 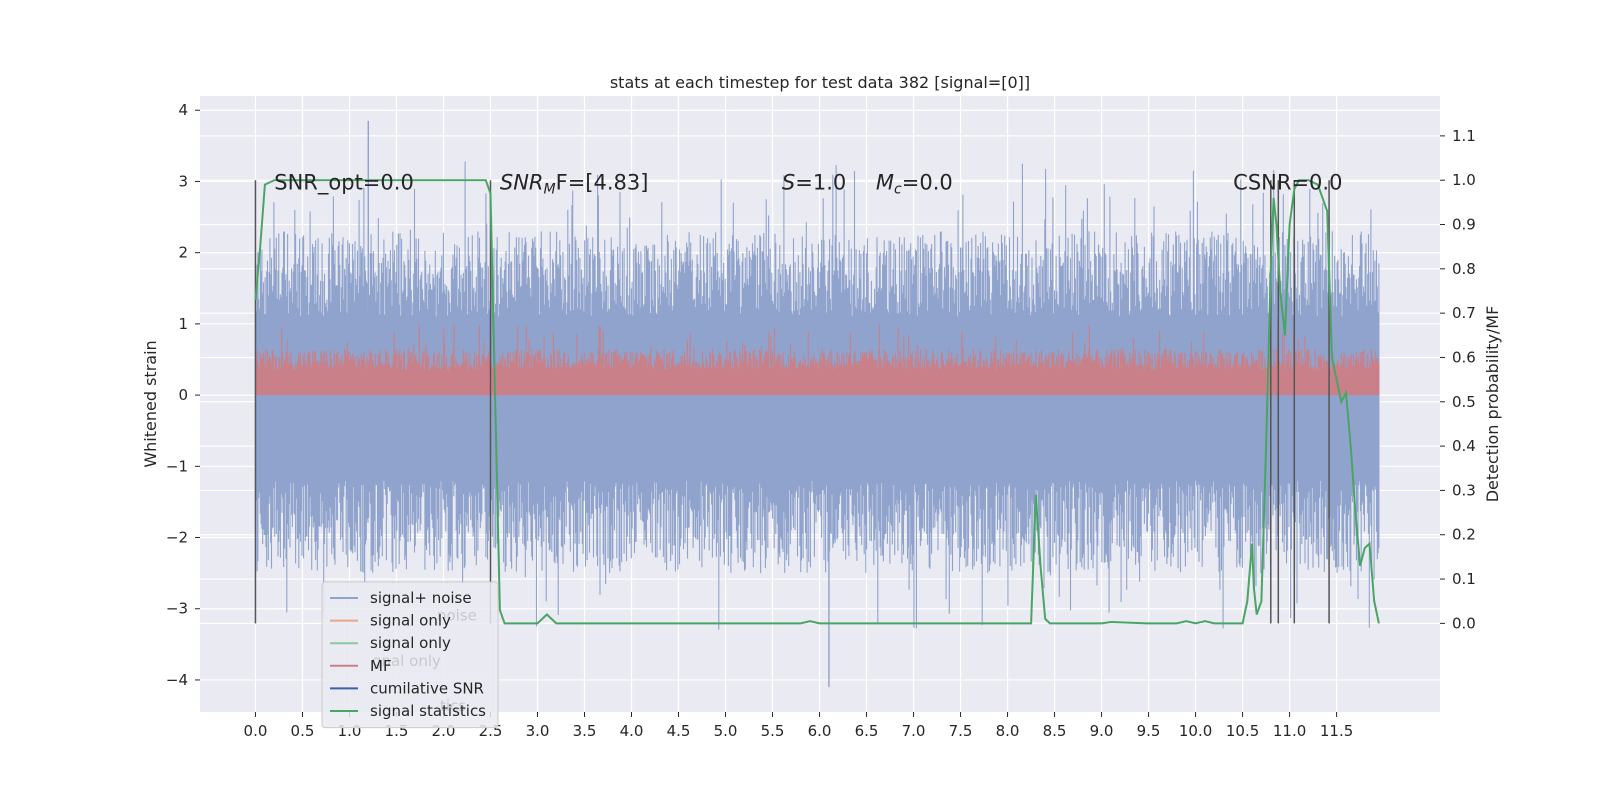 I want to click on y-left-tick-label: 2, so click(x=183, y=253).